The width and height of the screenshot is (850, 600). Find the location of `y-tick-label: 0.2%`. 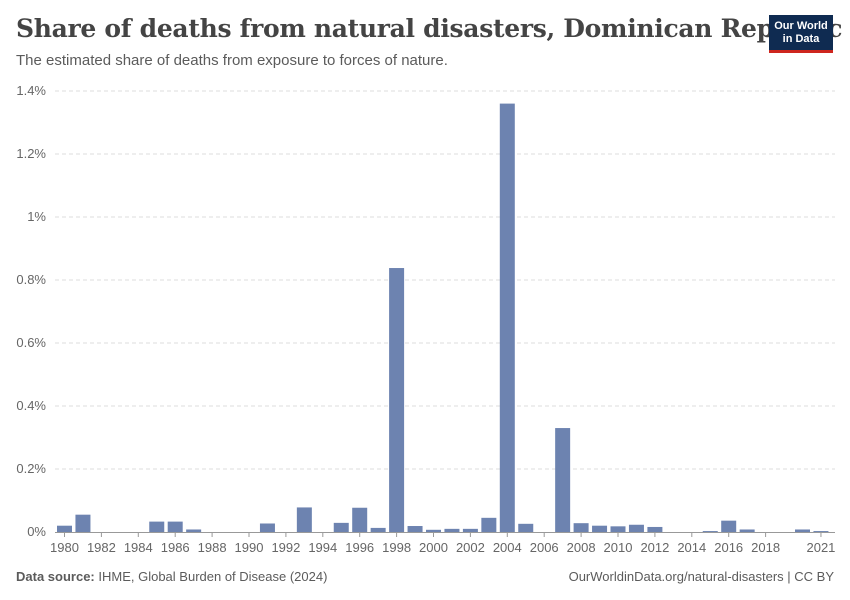

y-tick-label: 0.2% is located at coordinates (31, 468).